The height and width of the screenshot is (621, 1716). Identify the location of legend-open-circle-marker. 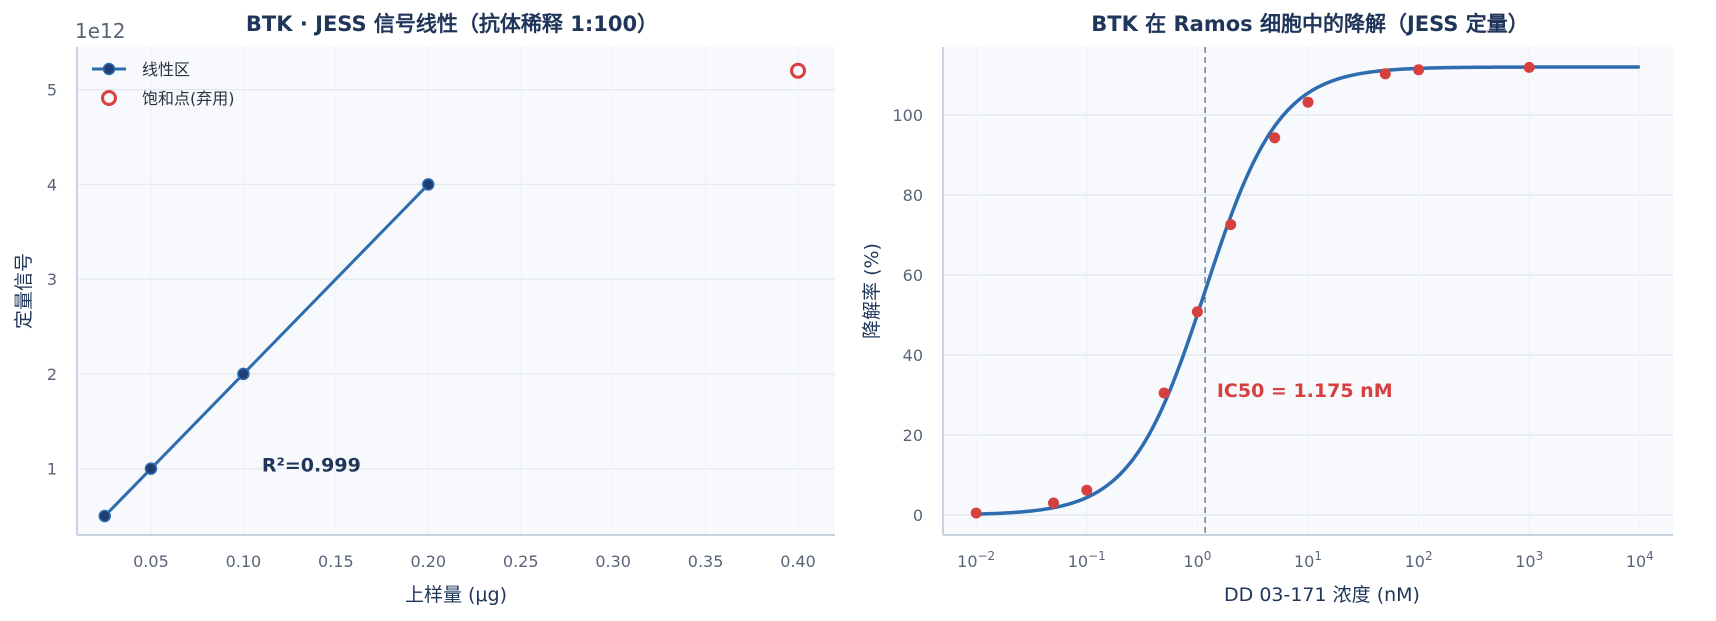
(109, 98).